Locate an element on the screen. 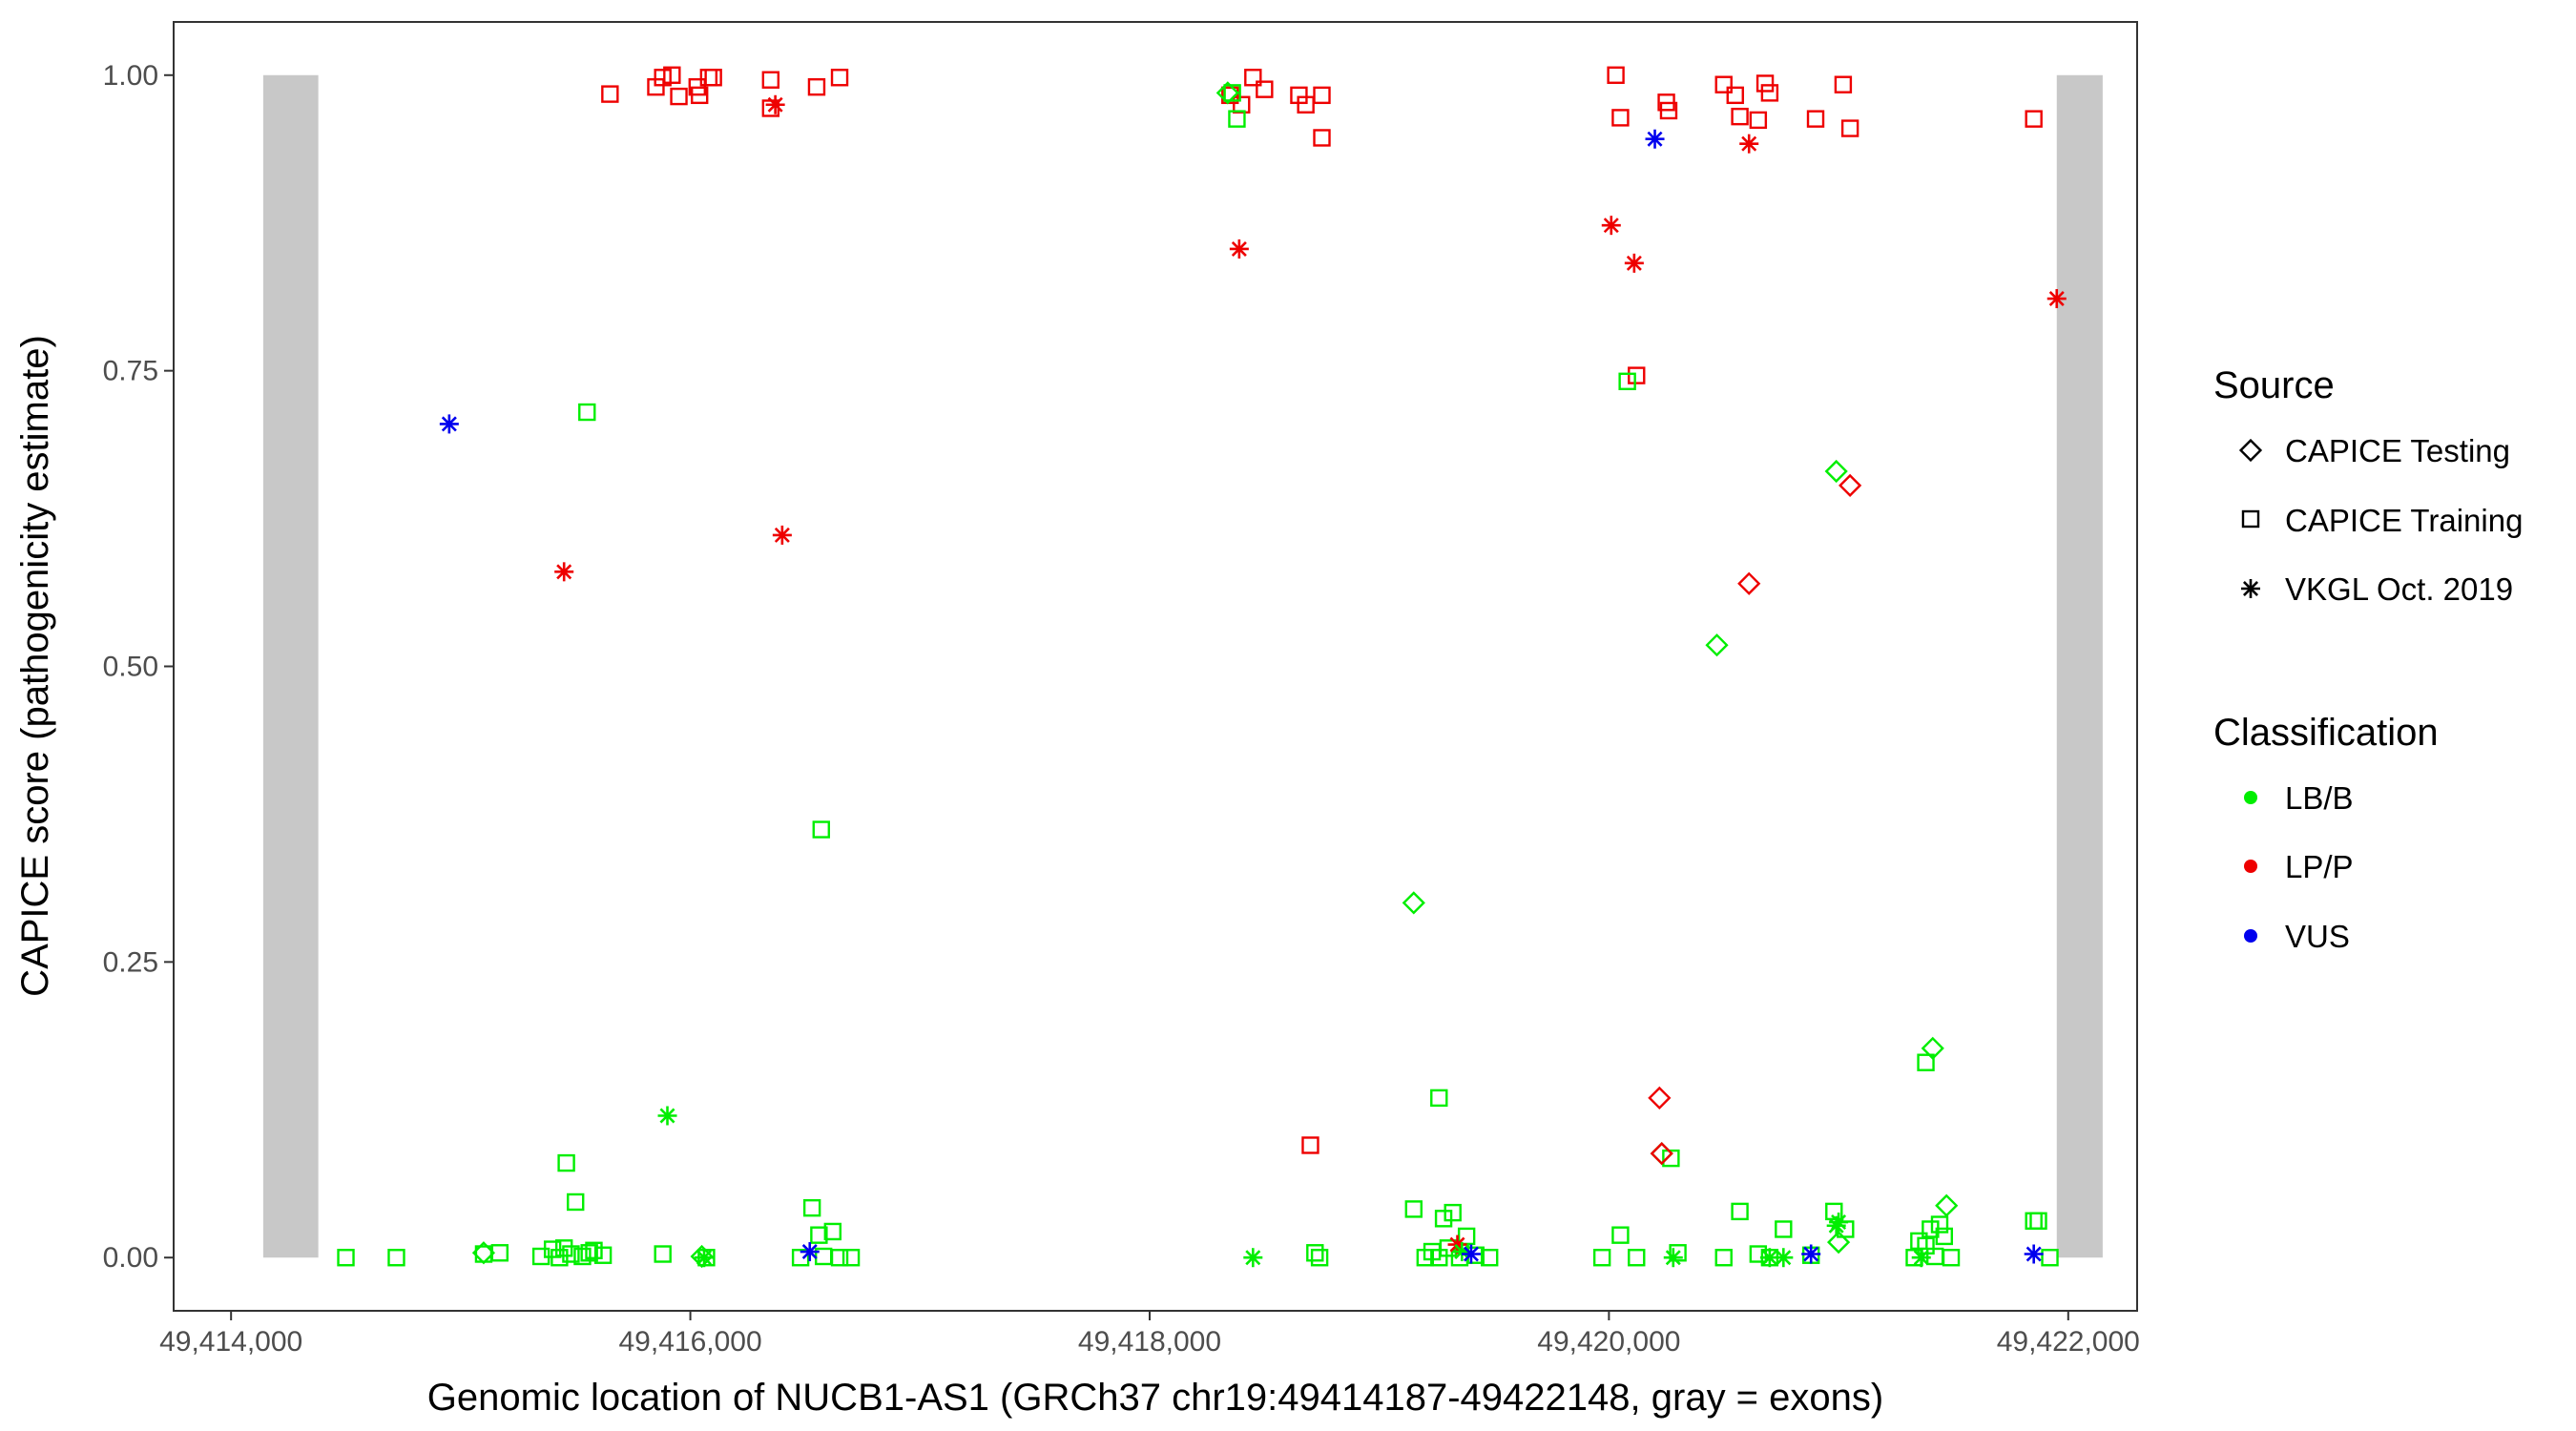 This screenshot has height=1431, width=2576. legend-key-diamond is located at coordinates (2250, 450).